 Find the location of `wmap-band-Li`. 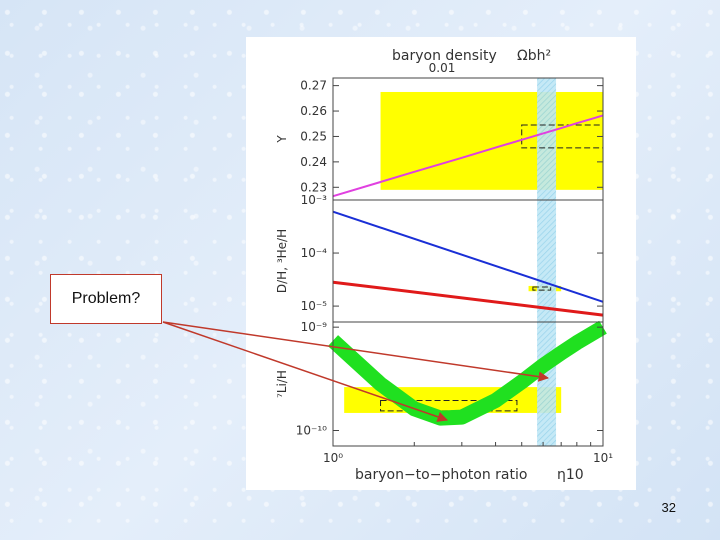

wmap-band-Li is located at coordinates (547, 384).